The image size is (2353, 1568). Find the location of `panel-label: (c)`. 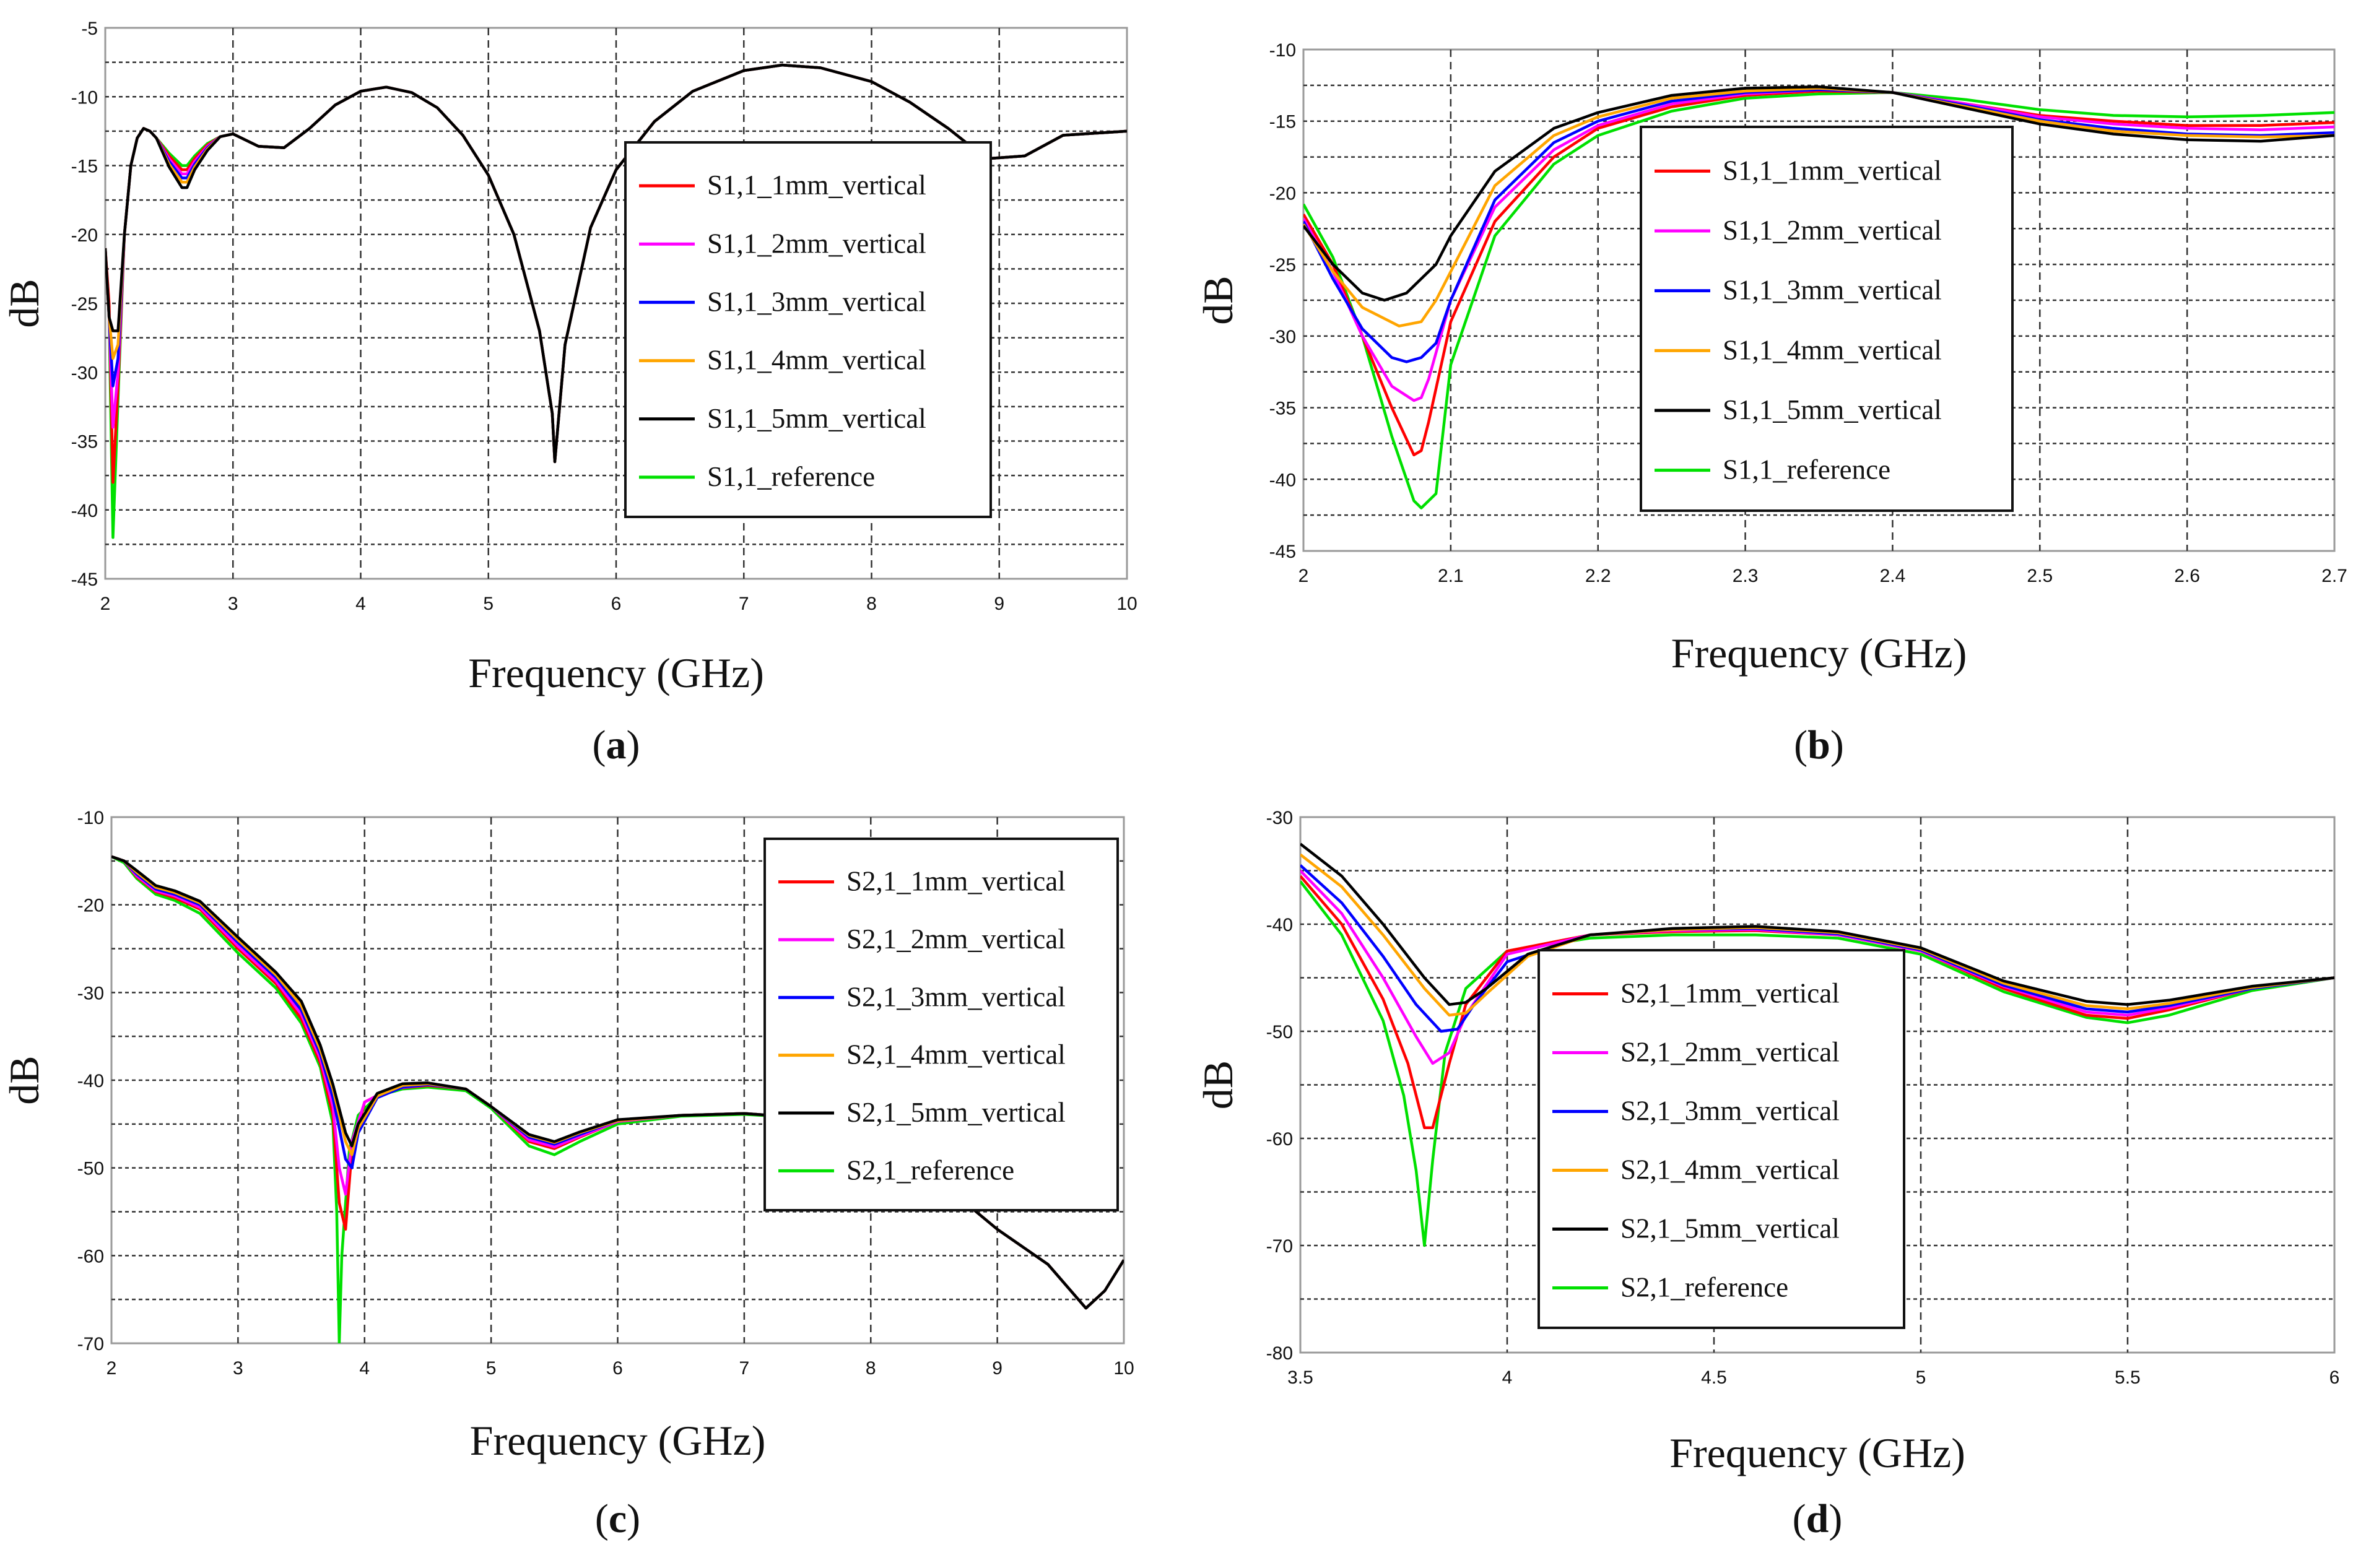

panel-label: (c) is located at coordinates (617, 1518).